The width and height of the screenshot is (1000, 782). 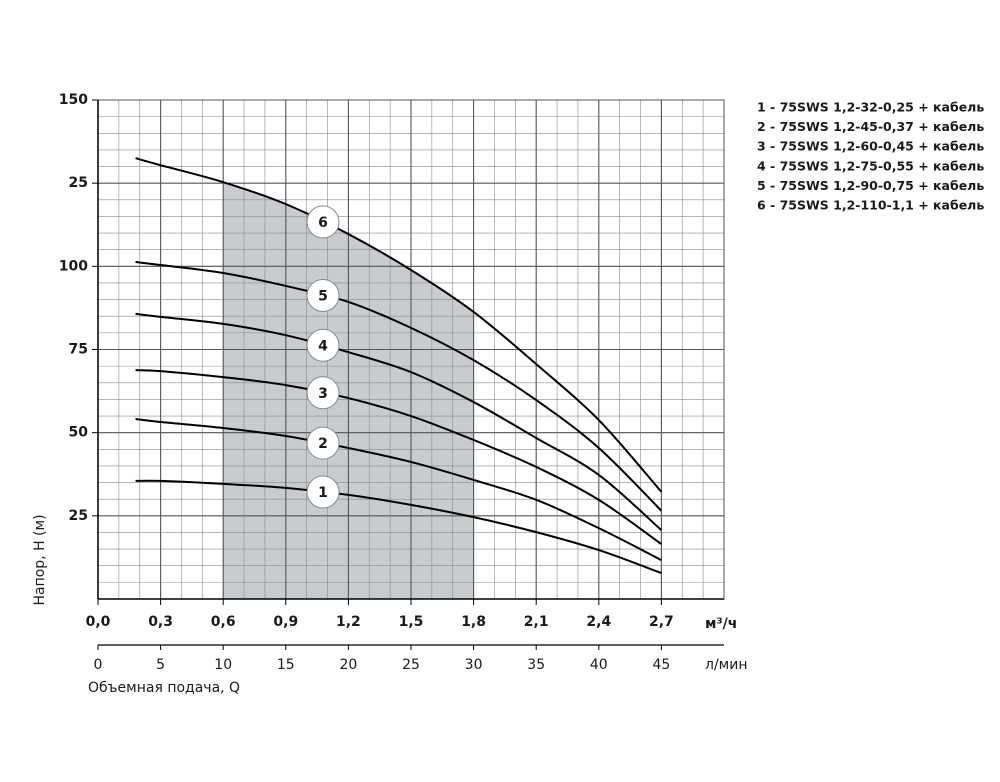 I want to click on x-tick-label: 1,5, so click(x=411, y=622).